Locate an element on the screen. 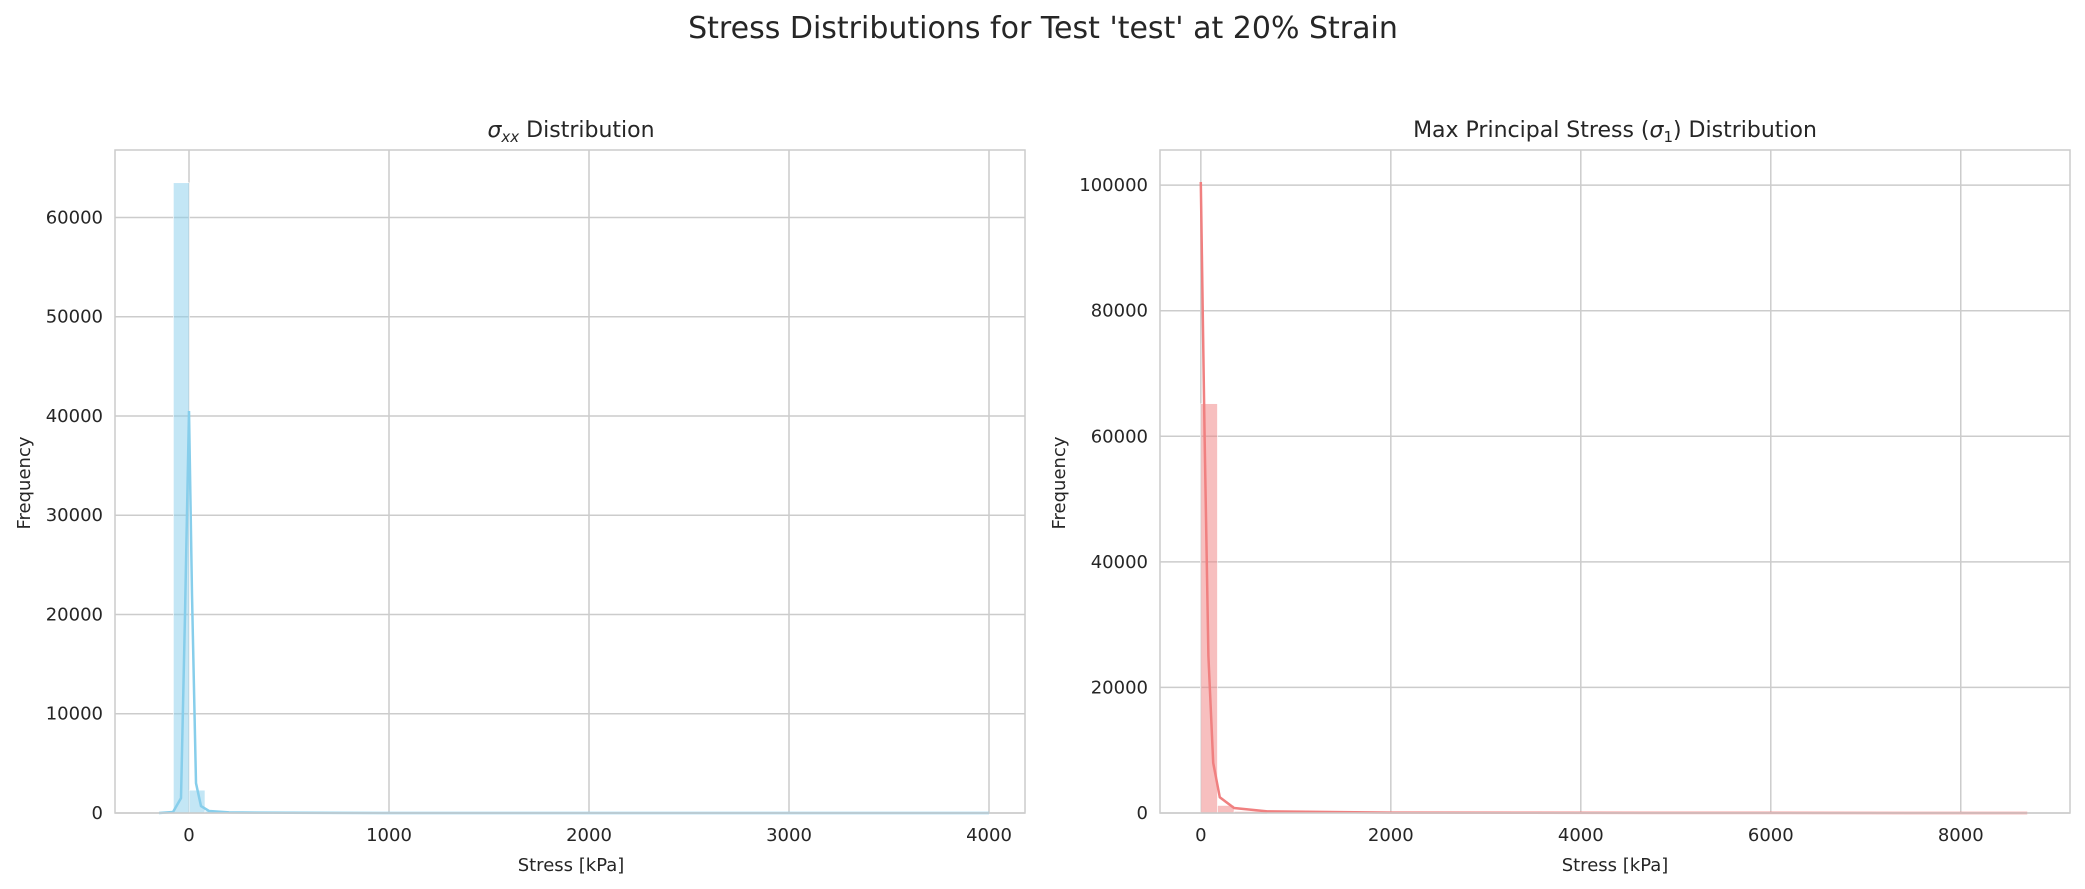  max-principal-title-rest: ) Distribution is located at coordinates (1745, 130).